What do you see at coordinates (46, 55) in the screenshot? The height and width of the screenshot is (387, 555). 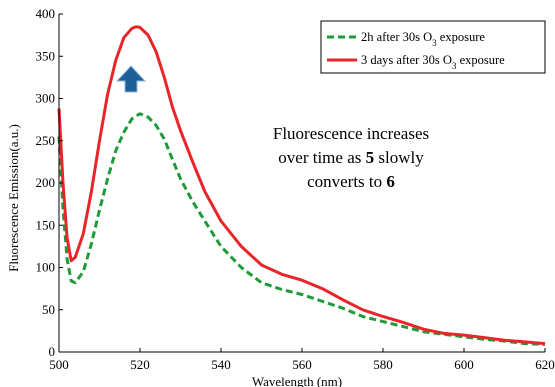 I see `y-tick-label: 350` at bounding box center [46, 55].